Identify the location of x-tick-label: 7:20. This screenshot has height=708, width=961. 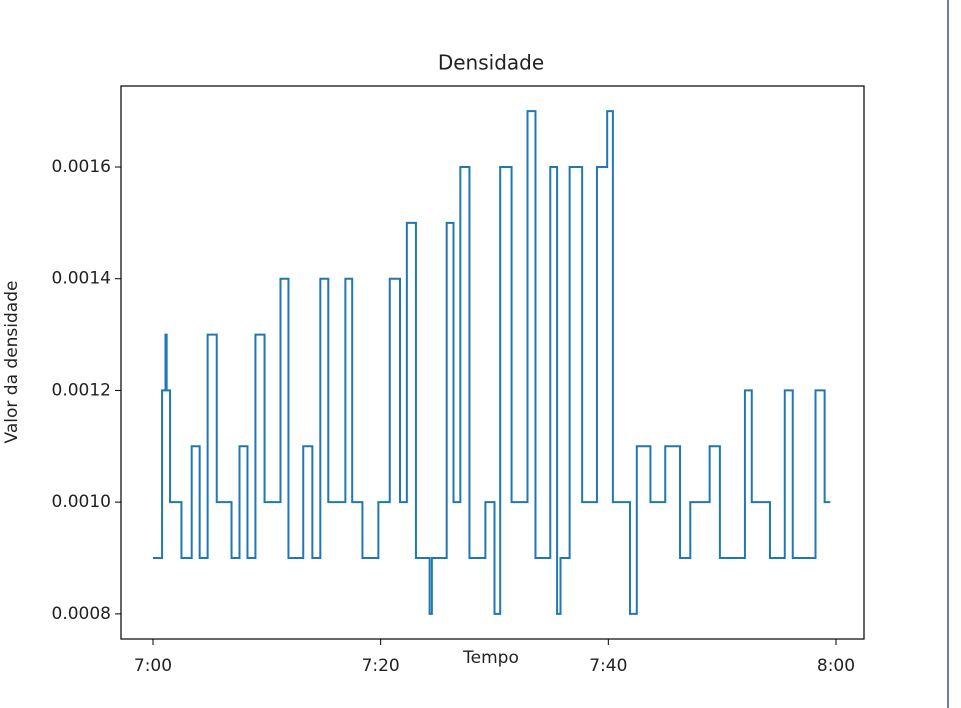
(381, 666).